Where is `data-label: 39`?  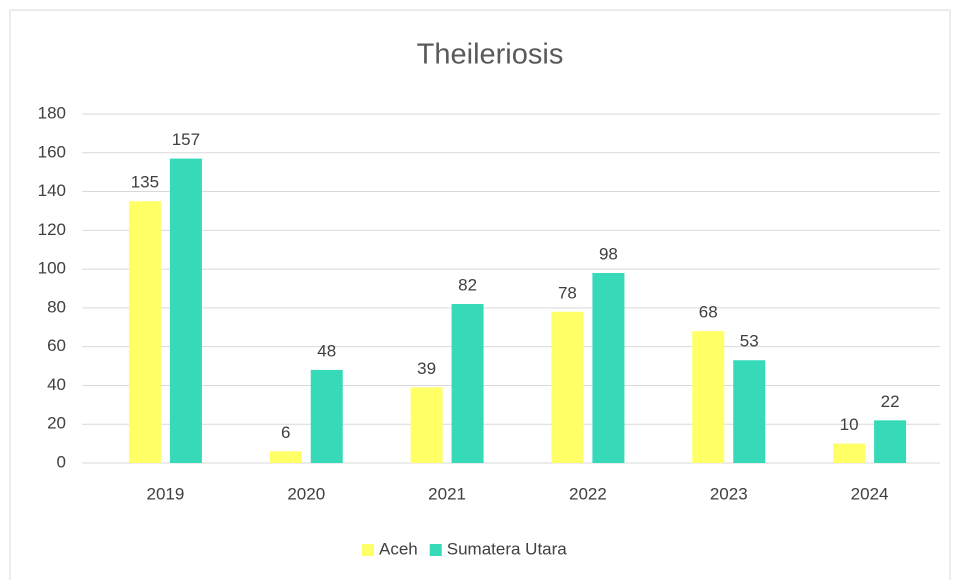 data-label: 39 is located at coordinates (426, 368).